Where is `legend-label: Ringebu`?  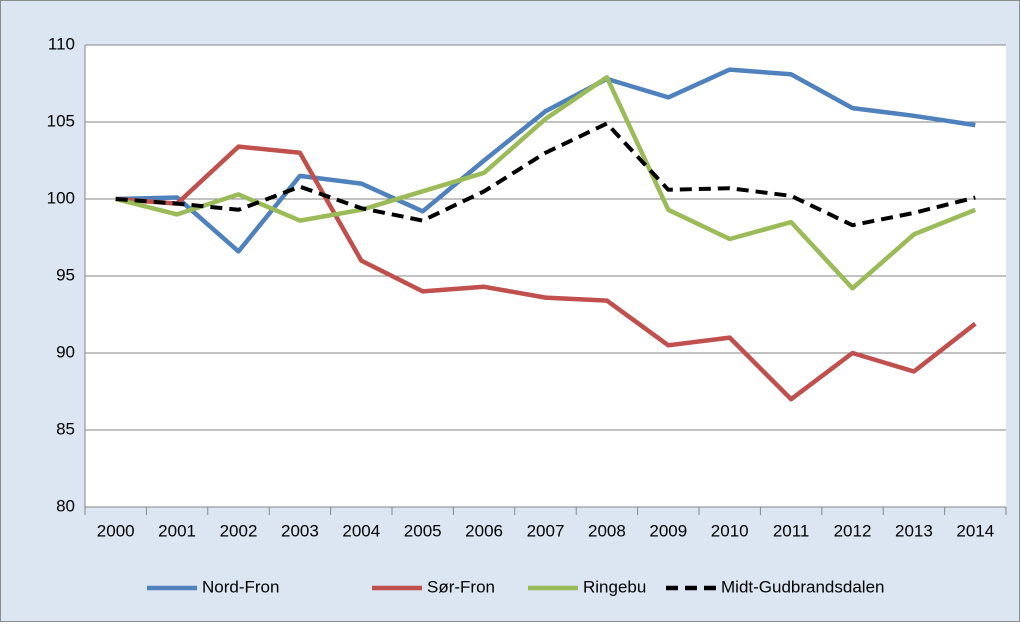
legend-label: Ringebu is located at coordinates (614, 586).